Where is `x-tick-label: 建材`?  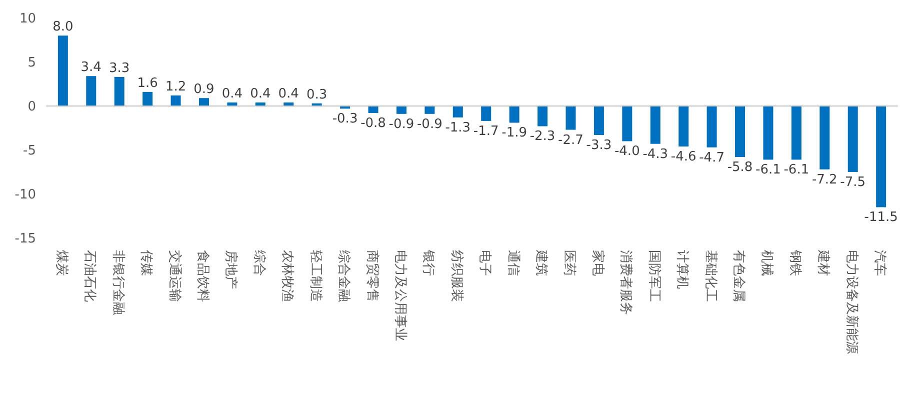
x-tick-label: 建材 is located at coordinates (823, 262).